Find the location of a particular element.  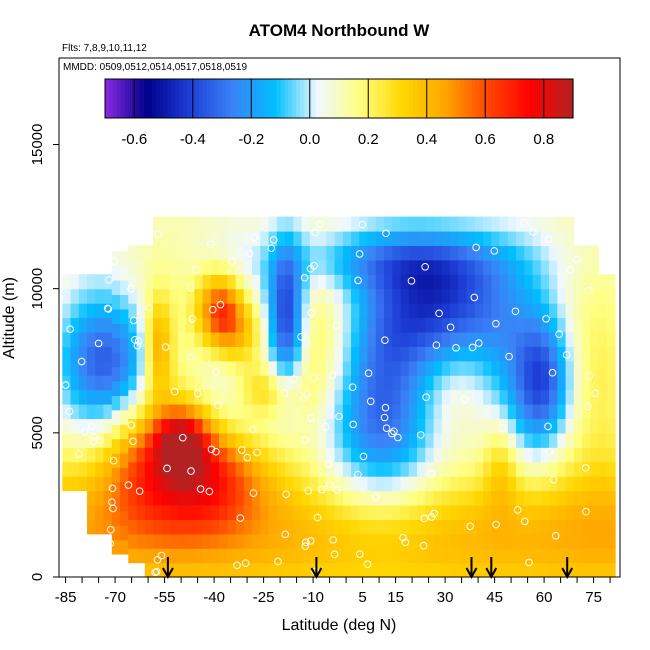

x-tick-label: -85 is located at coordinates (66, 597).